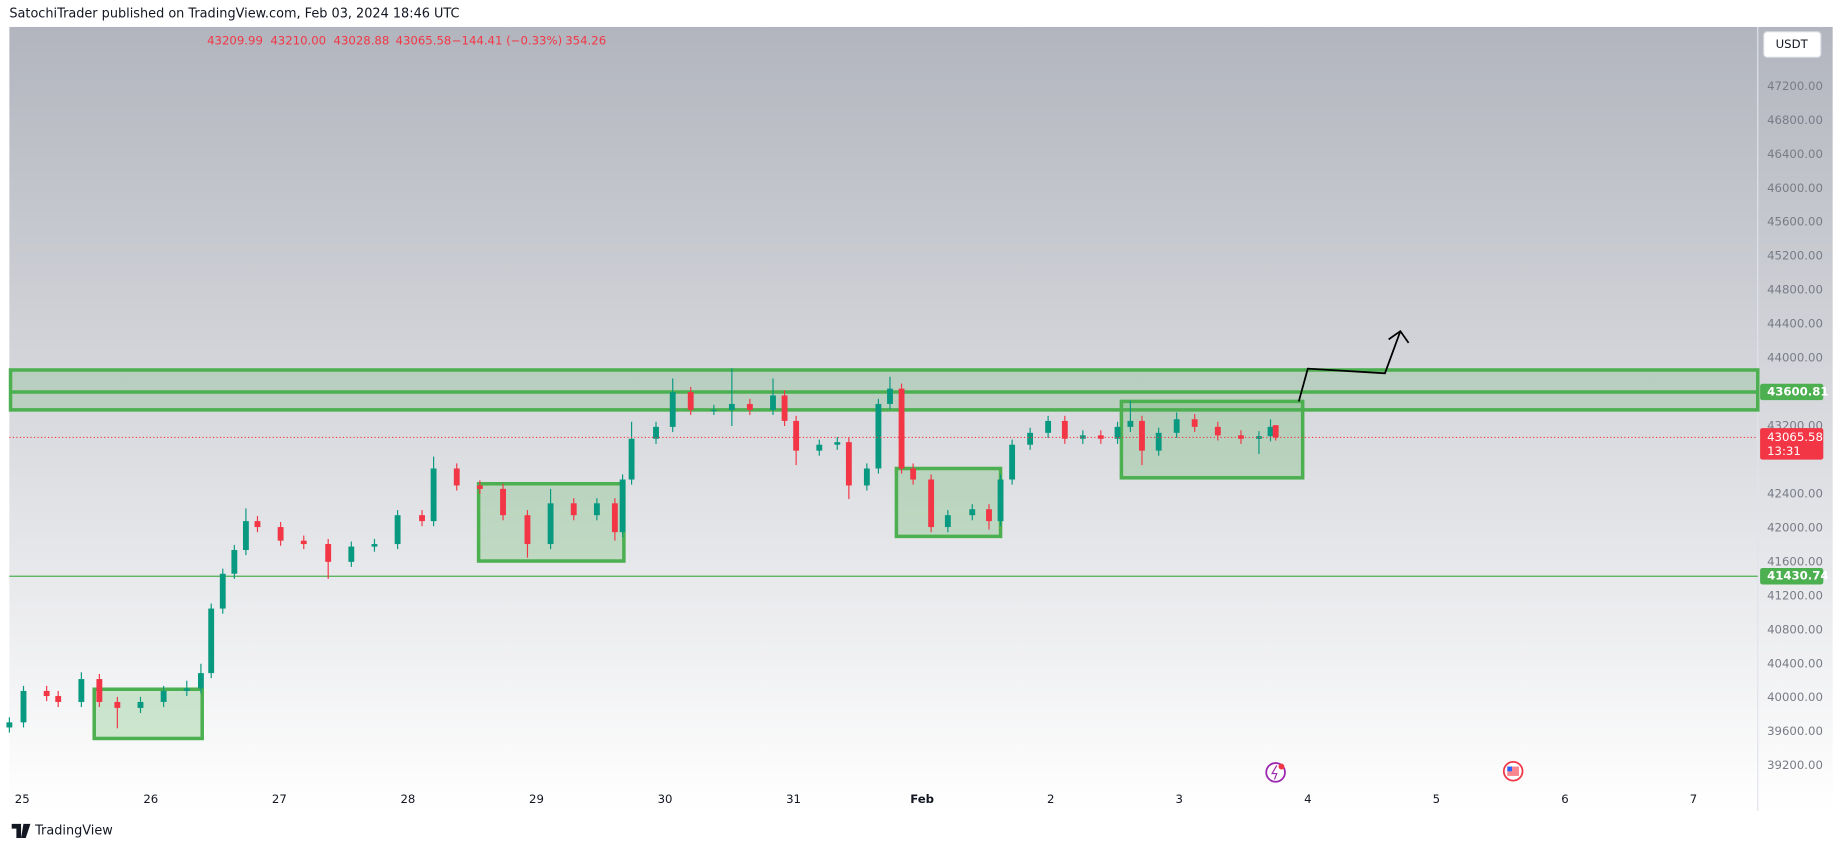 The height and width of the screenshot is (849, 1835). What do you see at coordinates (1795, 324) in the screenshot?
I see `y-tick-label: 44400.00` at bounding box center [1795, 324].